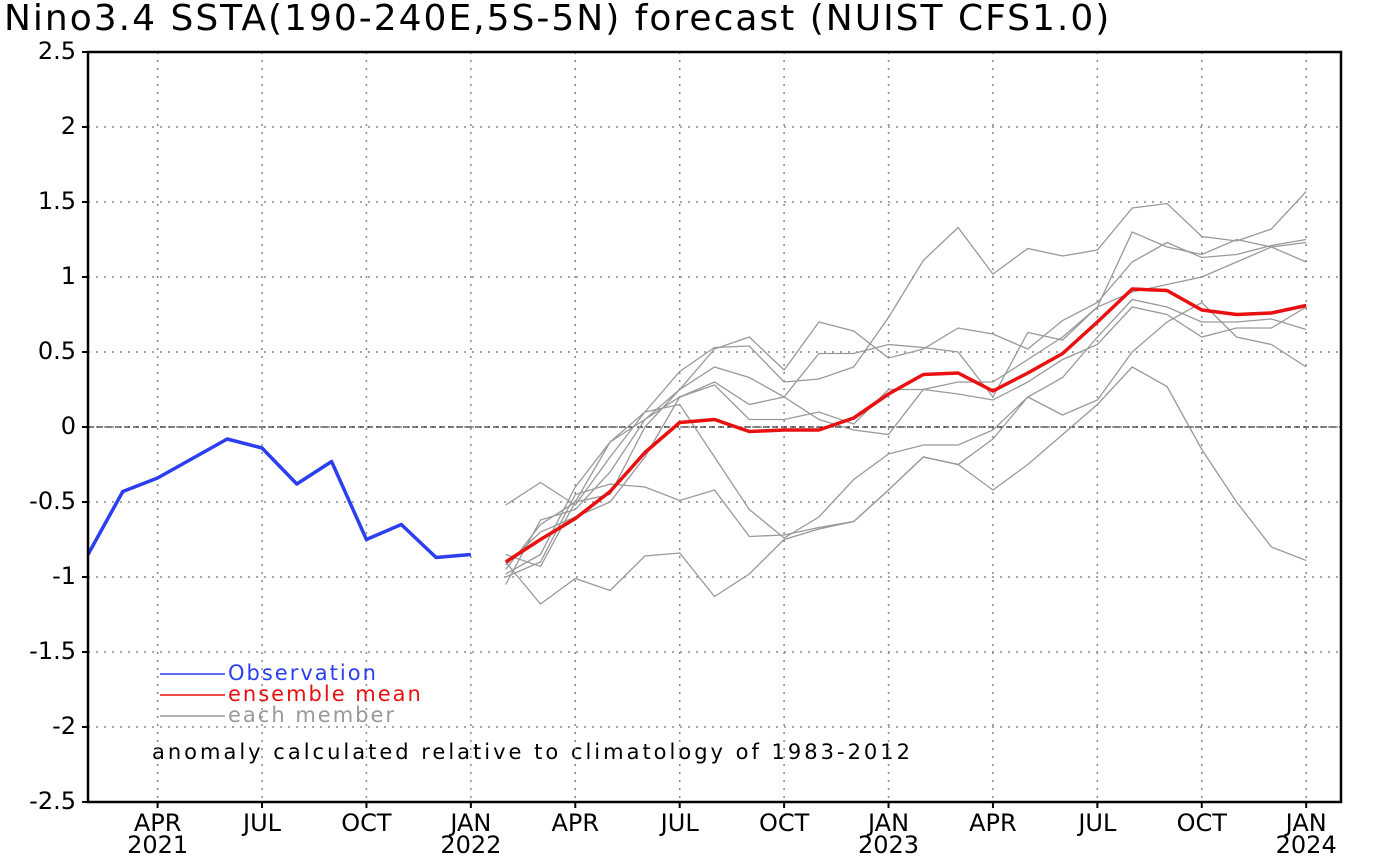 This screenshot has height=858, width=1397. I want to click on x-year-label: 2021, so click(157, 844).